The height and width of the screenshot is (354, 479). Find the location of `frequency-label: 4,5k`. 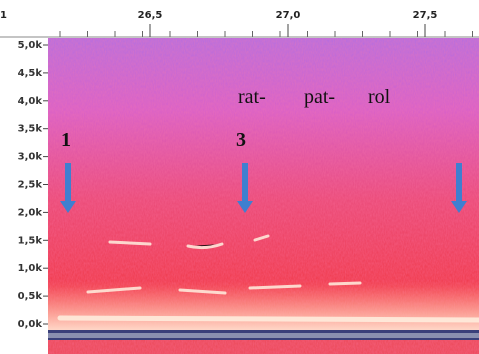

frequency-label: 4,5k is located at coordinates (30, 73).